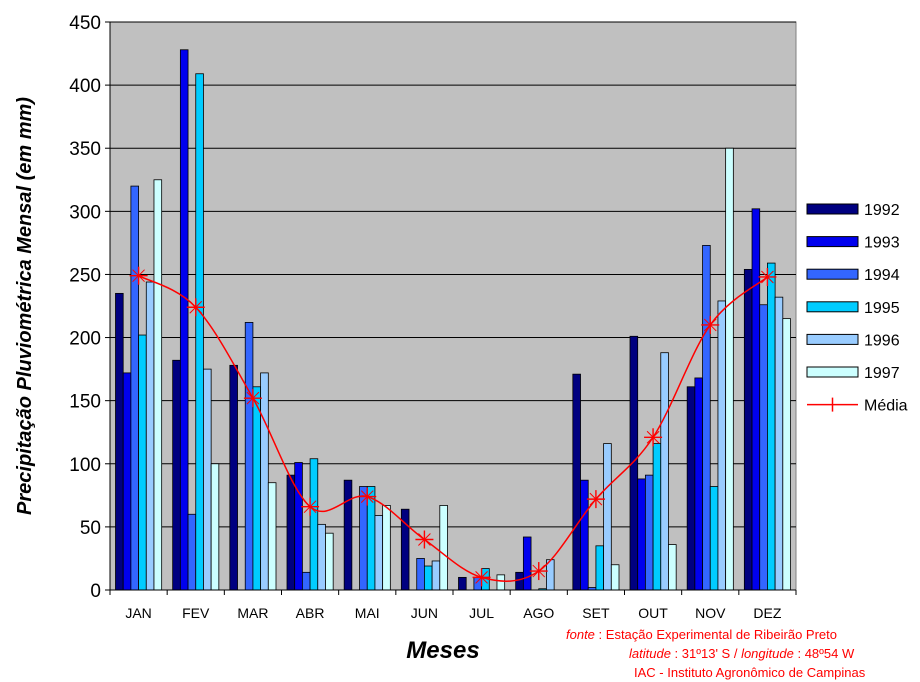 The width and height of the screenshot is (920, 682). I want to click on bar-1993-abr, so click(298, 526).